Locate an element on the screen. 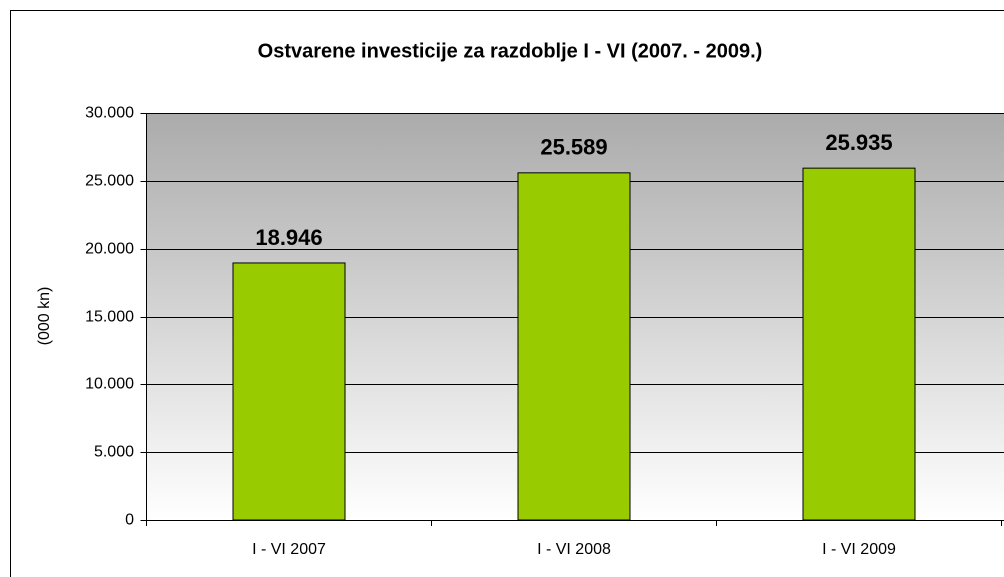 This screenshot has width=1004, height=577. y-tick-label: 15.000 is located at coordinates (109, 317).